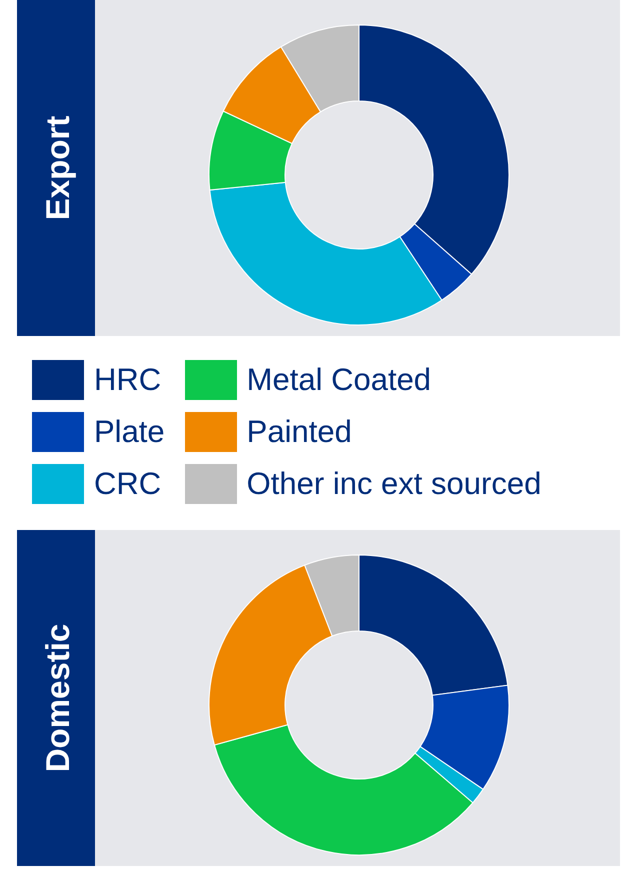 Image resolution: width=643 pixels, height=880 pixels. What do you see at coordinates (128, 380) in the screenshot?
I see `legend-label: HRC` at bounding box center [128, 380].